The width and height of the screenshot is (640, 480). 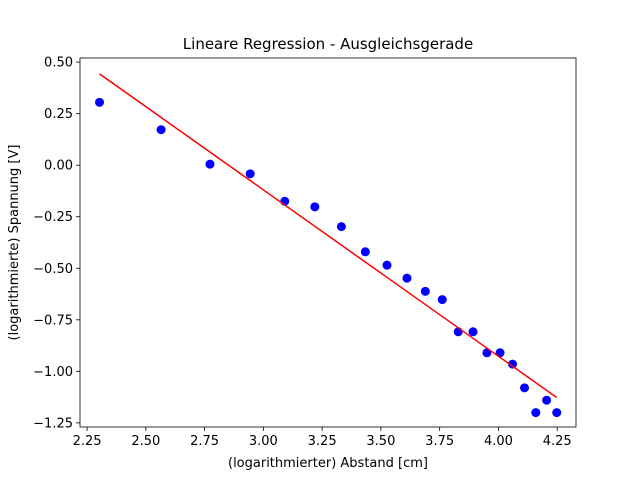 What do you see at coordinates (53, 320) in the screenshot?
I see `y-tick-label: −0.75` at bounding box center [53, 320].